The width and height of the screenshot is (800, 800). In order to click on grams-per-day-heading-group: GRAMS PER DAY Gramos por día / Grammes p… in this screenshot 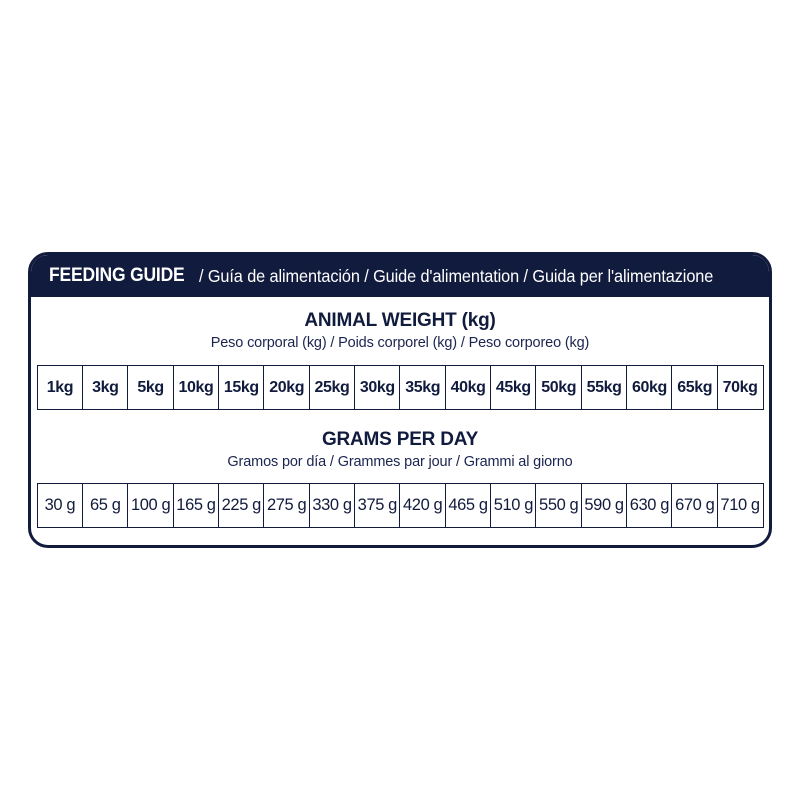, I will do `click(400, 450)`.